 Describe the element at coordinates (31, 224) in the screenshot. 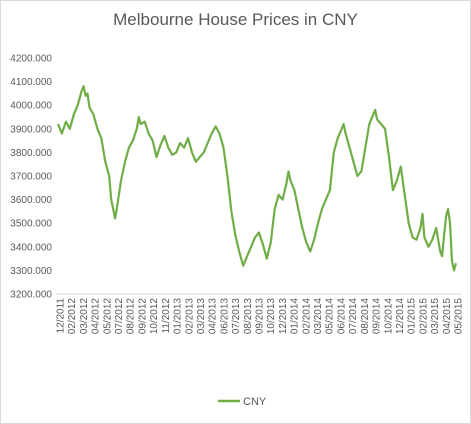

I see `y-tick-label: 3500.000` at that location.